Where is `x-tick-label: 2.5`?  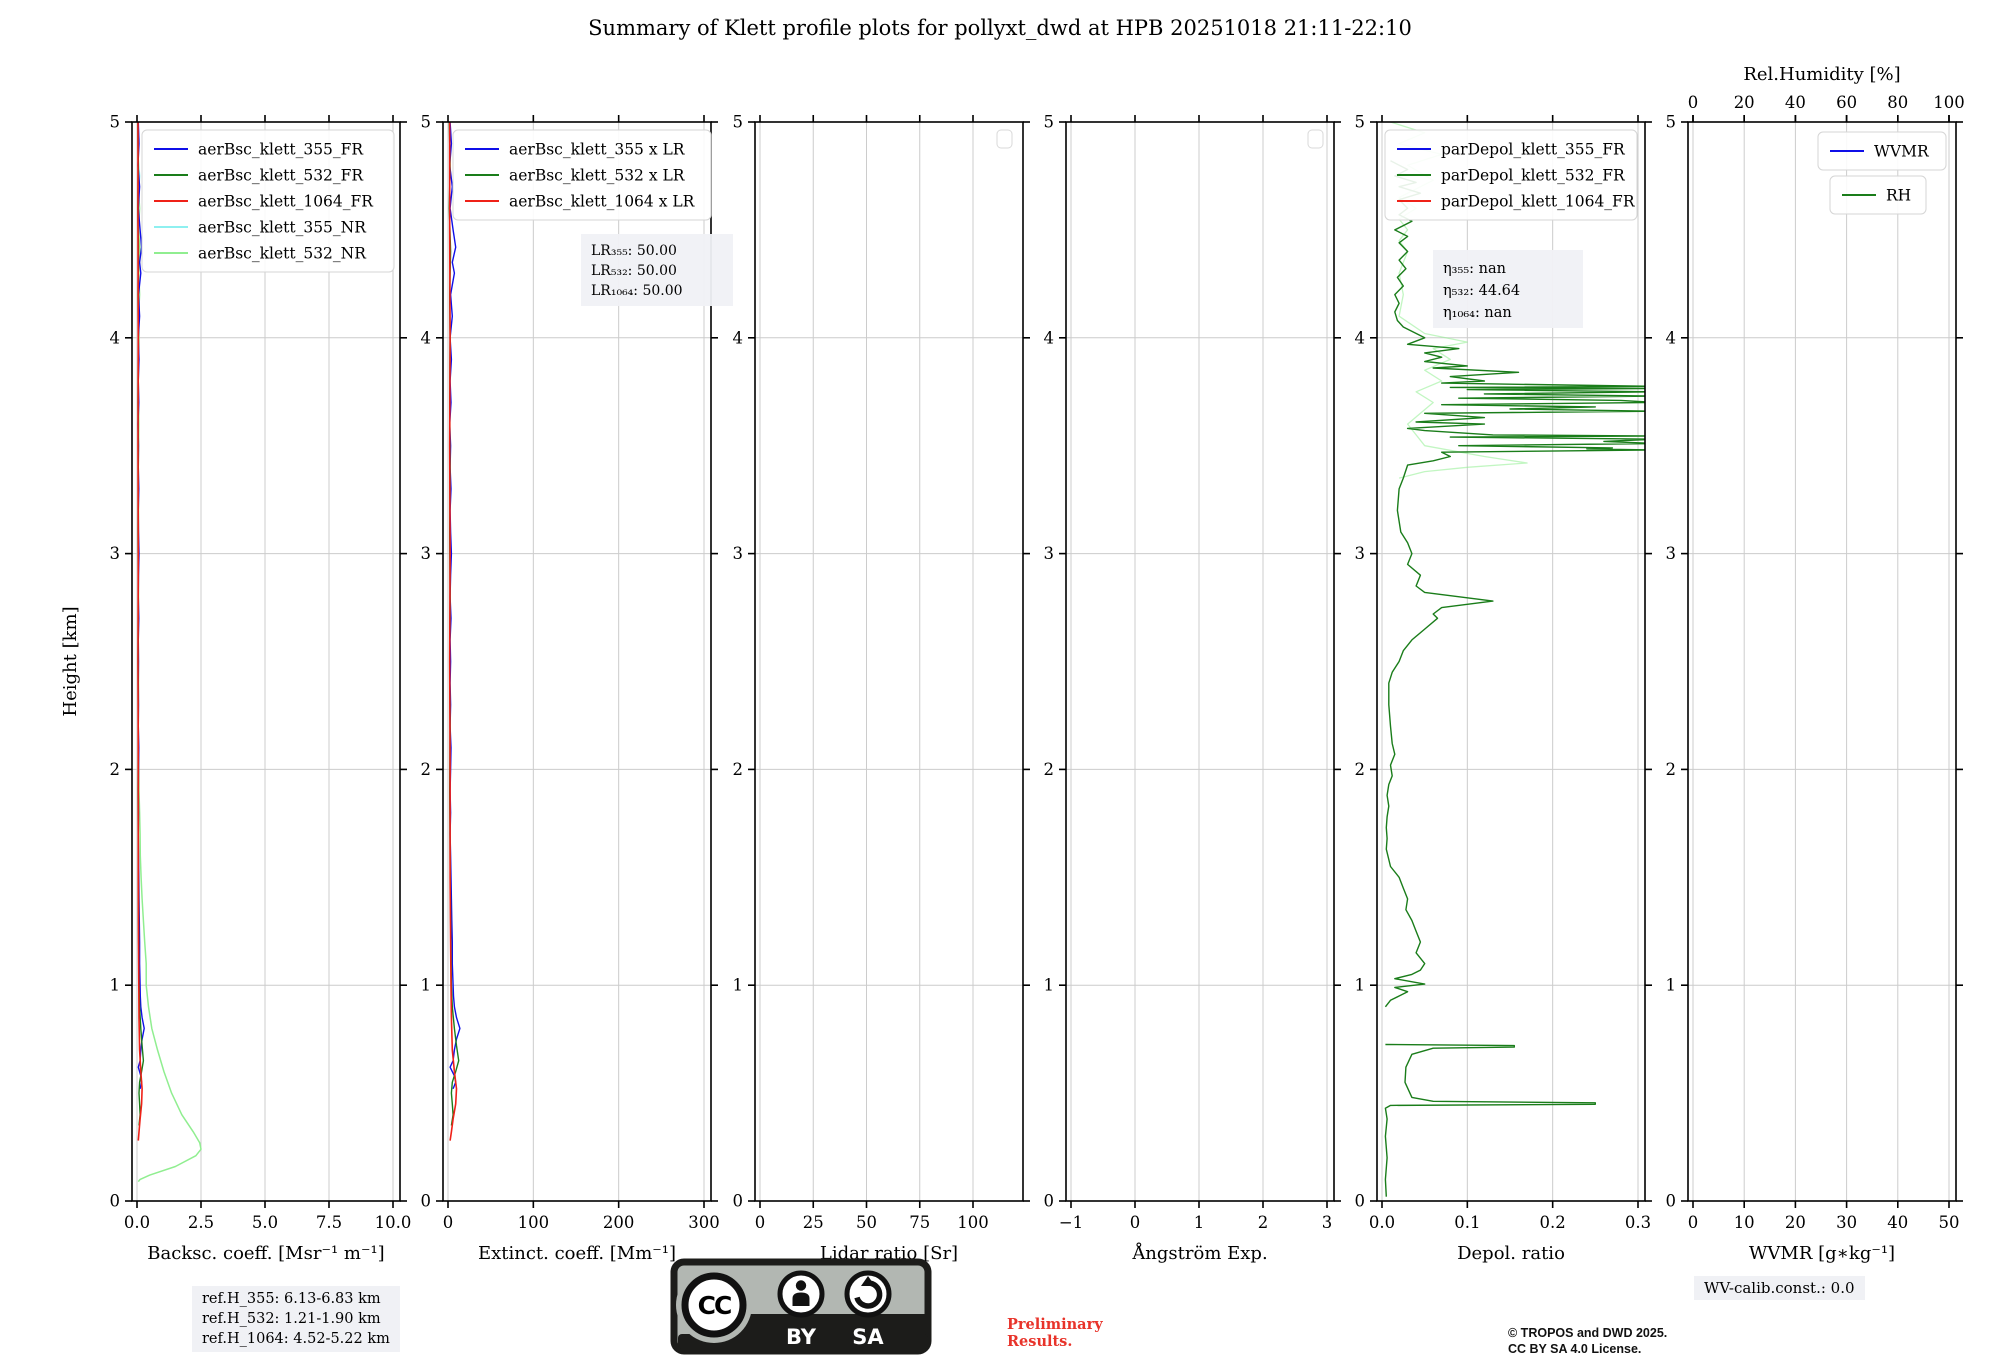
x-tick-label: 2.5 is located at coordinates (201, 1222).